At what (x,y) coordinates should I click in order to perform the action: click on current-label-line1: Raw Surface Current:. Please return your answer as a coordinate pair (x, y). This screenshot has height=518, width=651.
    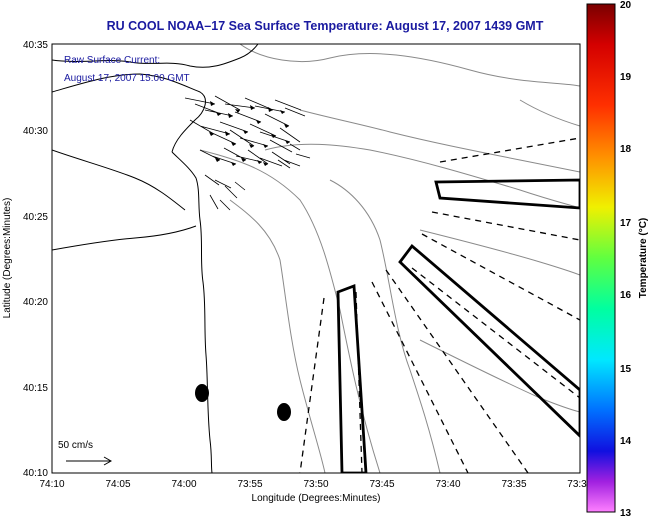
    Looking at the image, I should click on (112, 60).